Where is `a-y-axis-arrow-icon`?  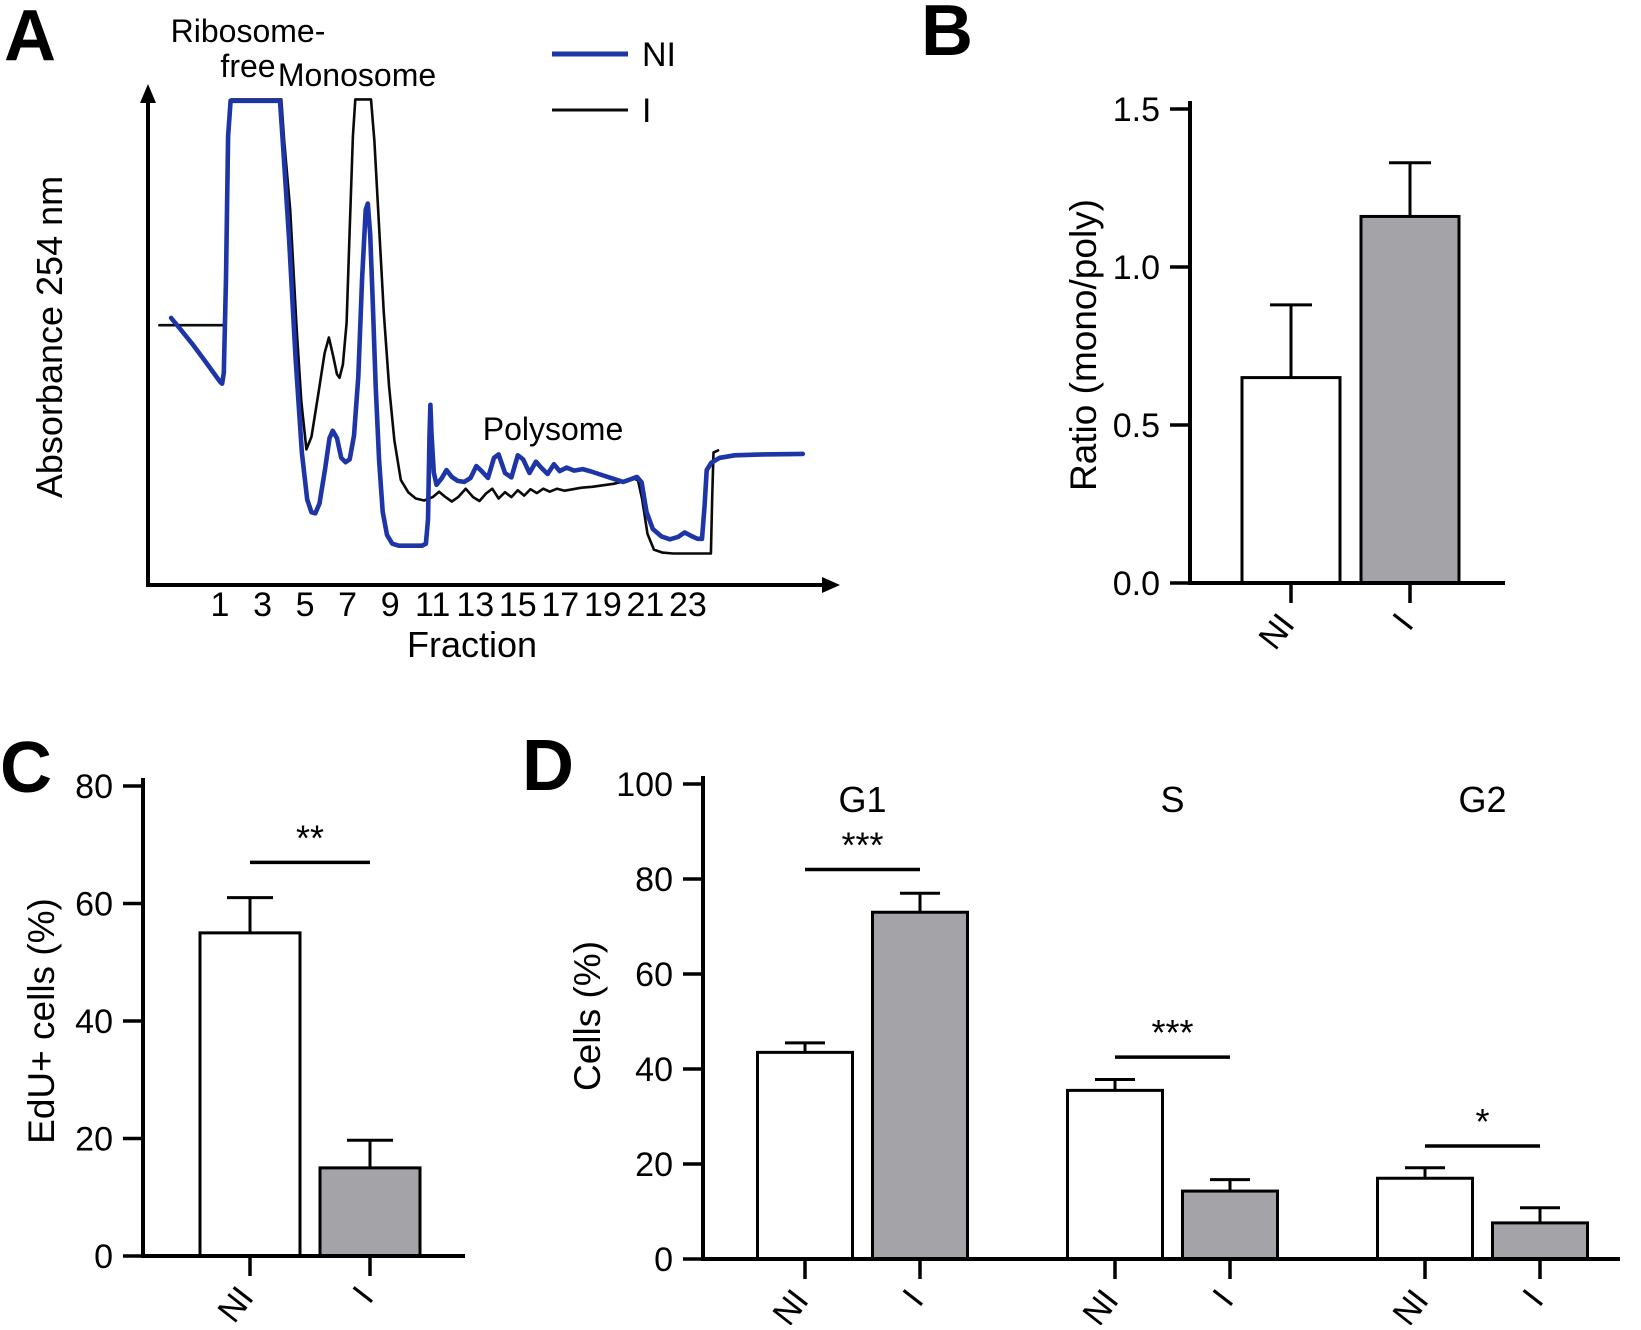
a-y-axis-arrow-icon is located at coordinates (148, 93).